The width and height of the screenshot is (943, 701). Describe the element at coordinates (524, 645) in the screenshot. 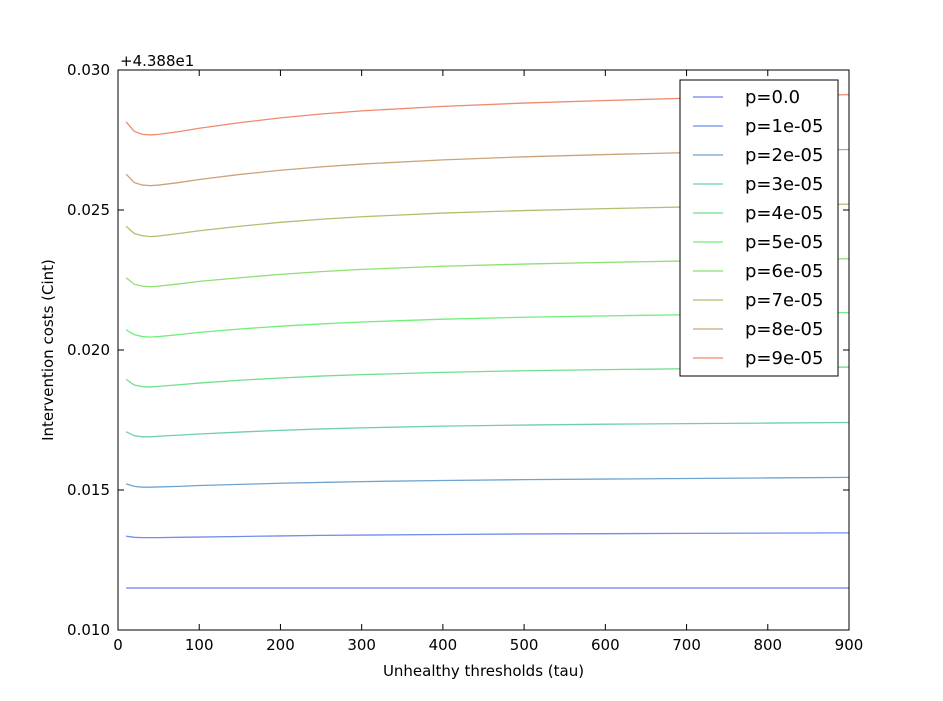

I see `x-tick-label: 500` at that location.